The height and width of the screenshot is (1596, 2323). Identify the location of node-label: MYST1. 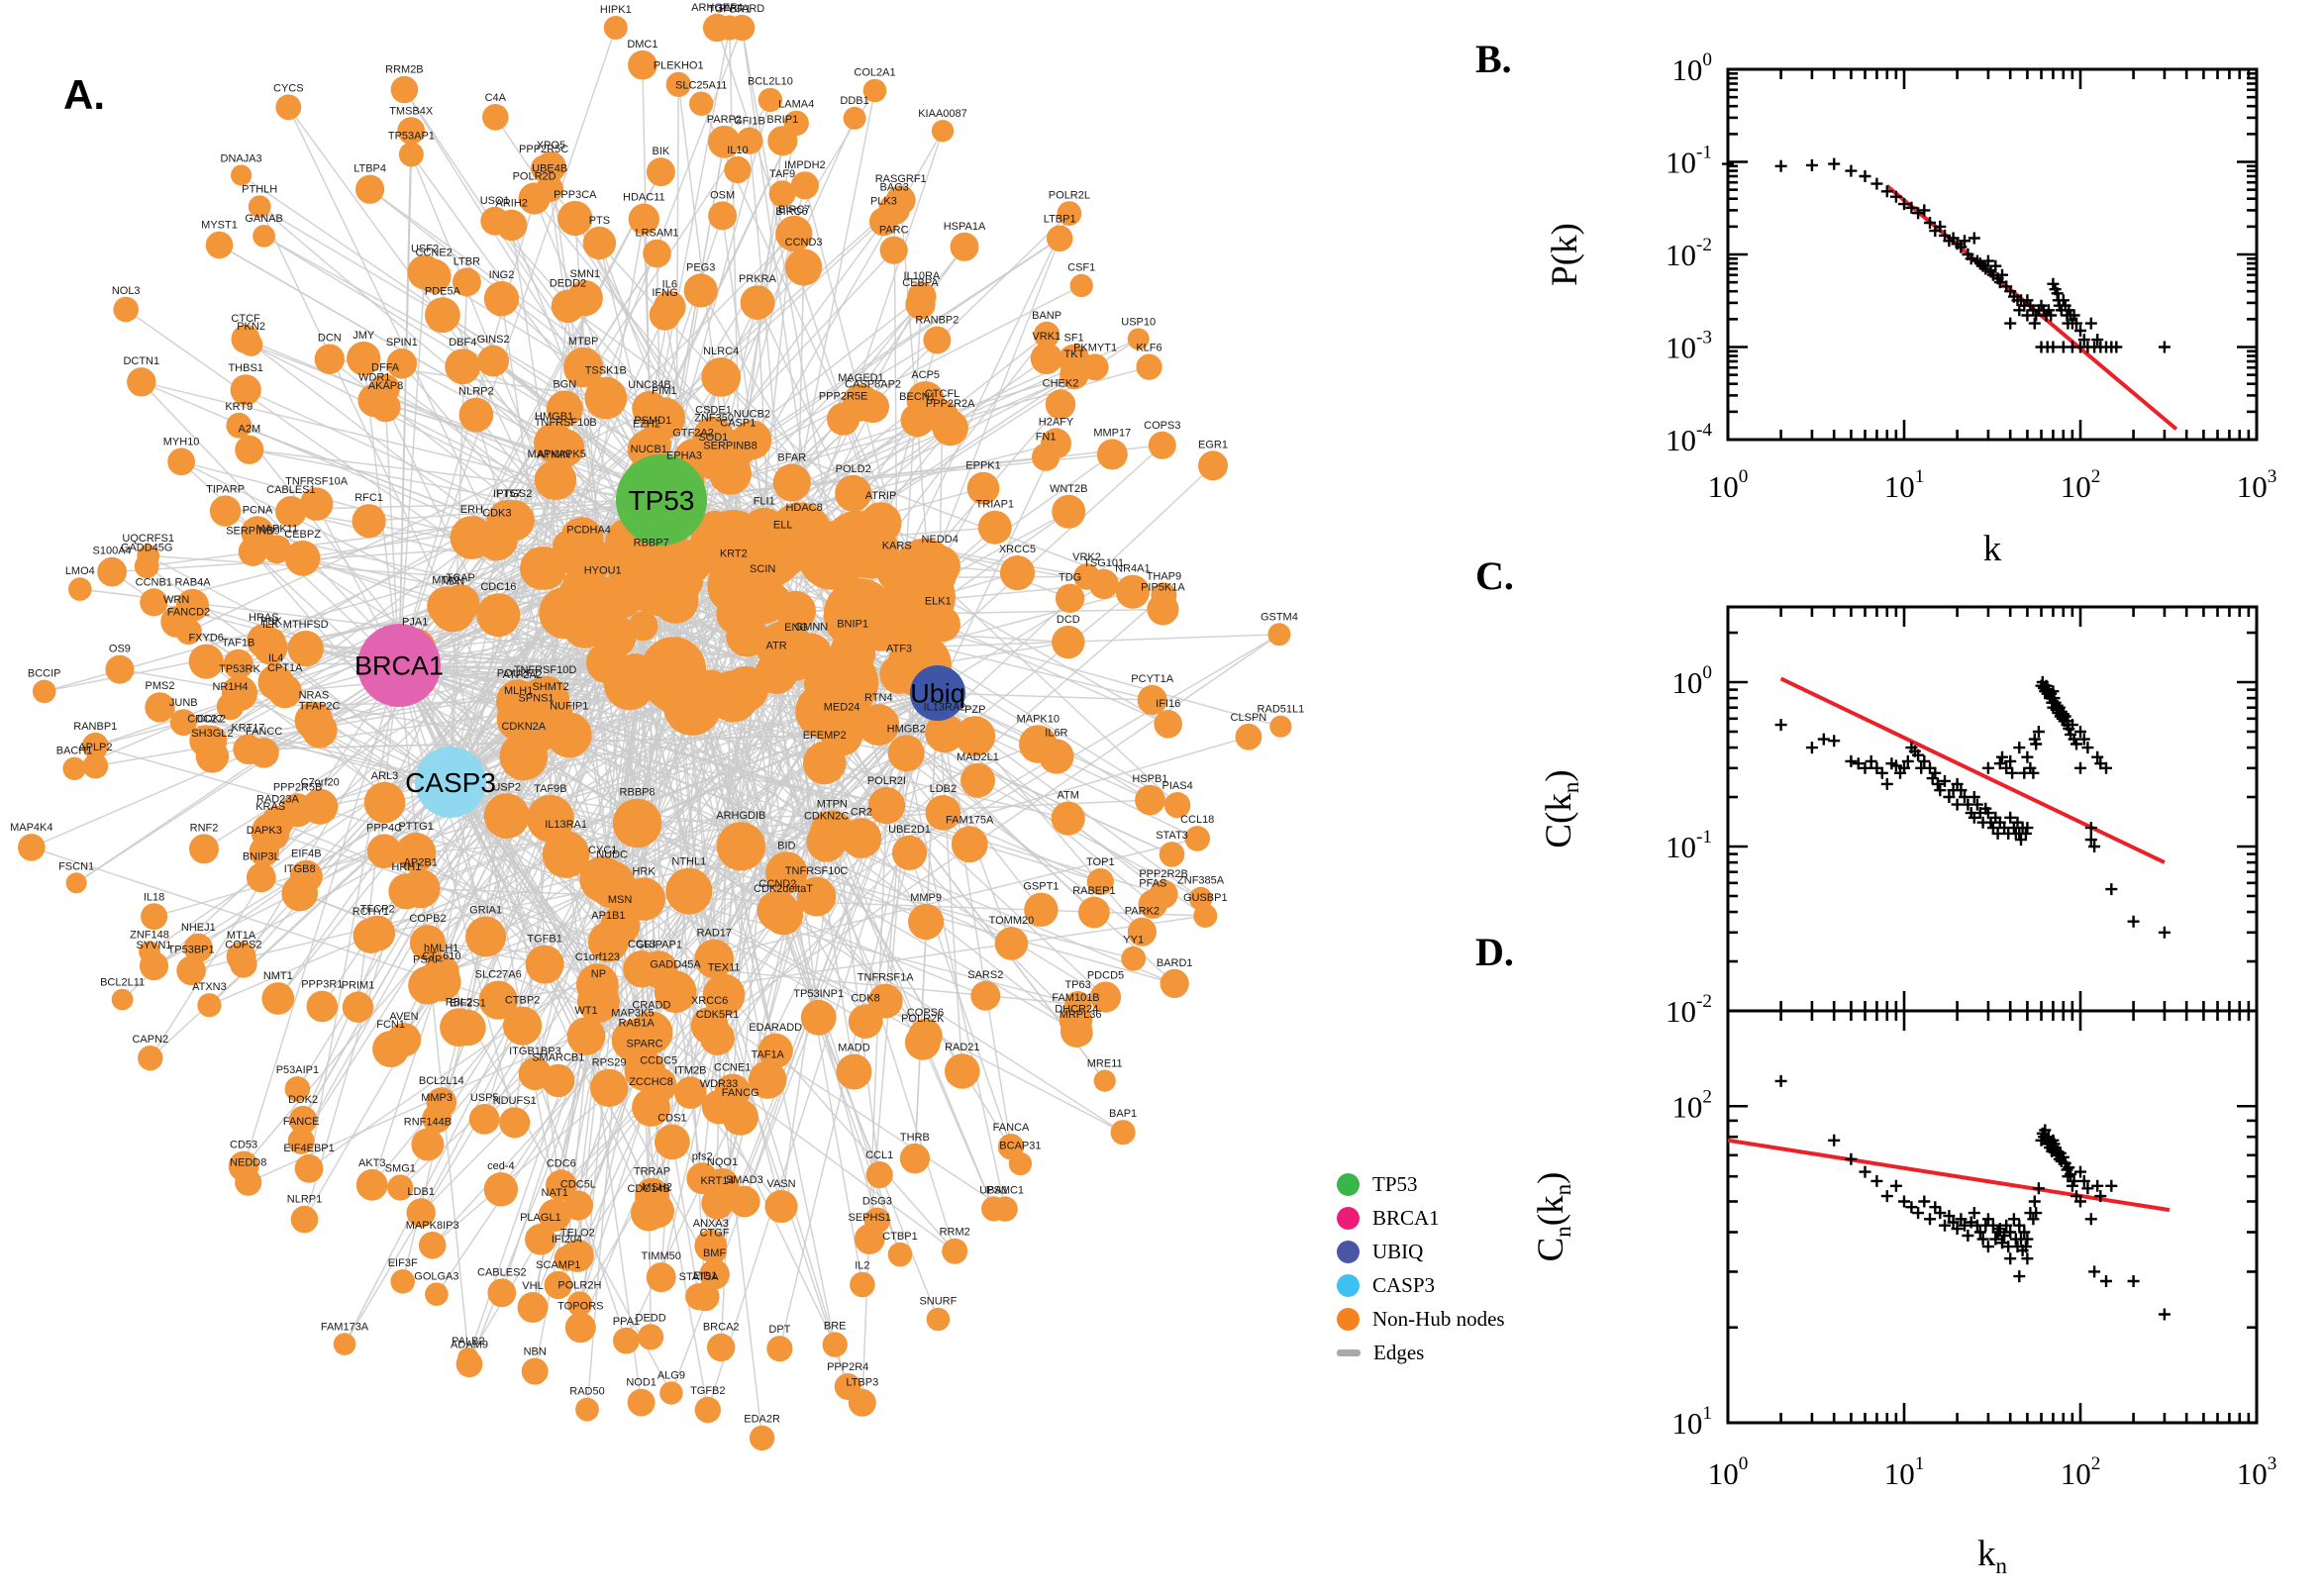
(220, 226).